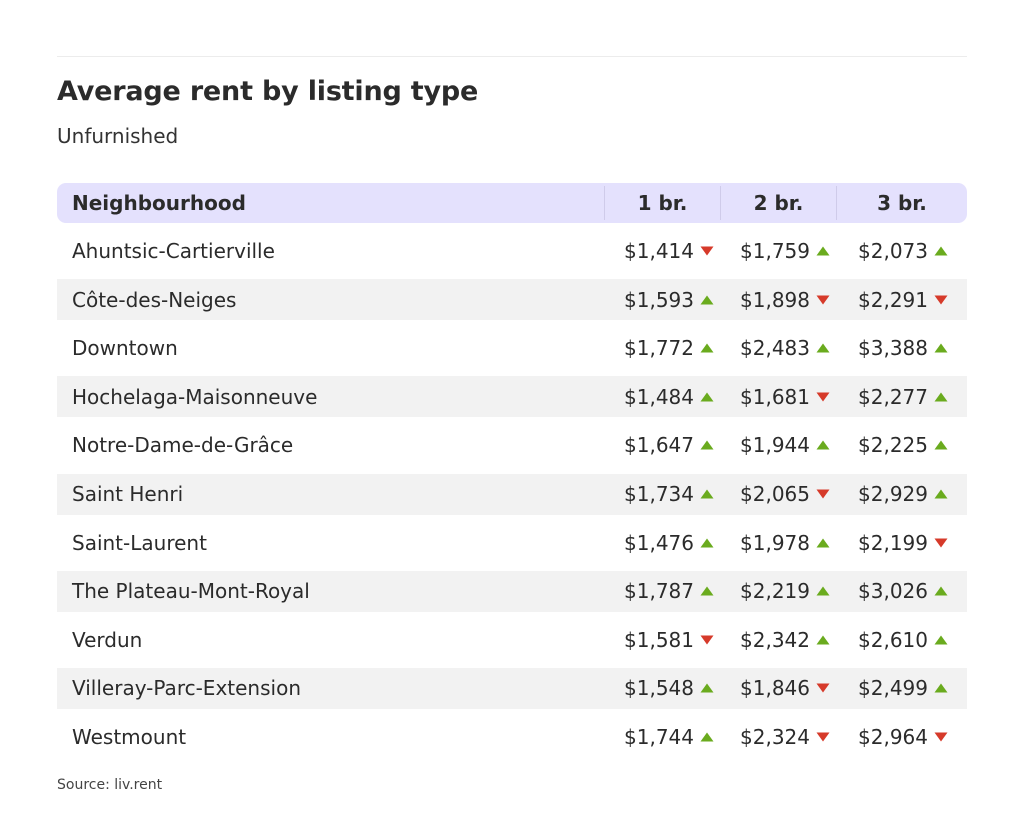 This screenshot has height=819, width=1024. Describe the element at coordinates (268, 91) in the screenshot. I see `page-title: Average rent by listing type` at that location.